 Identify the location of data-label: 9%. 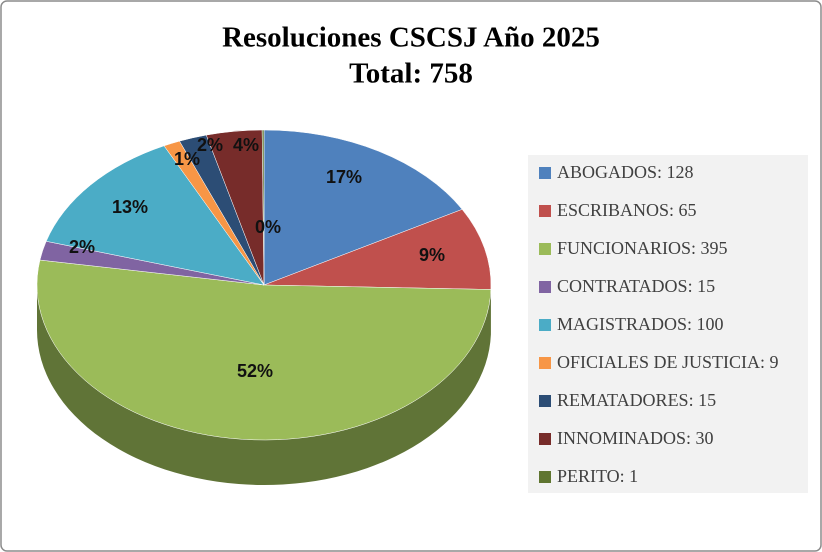
(432, 255).